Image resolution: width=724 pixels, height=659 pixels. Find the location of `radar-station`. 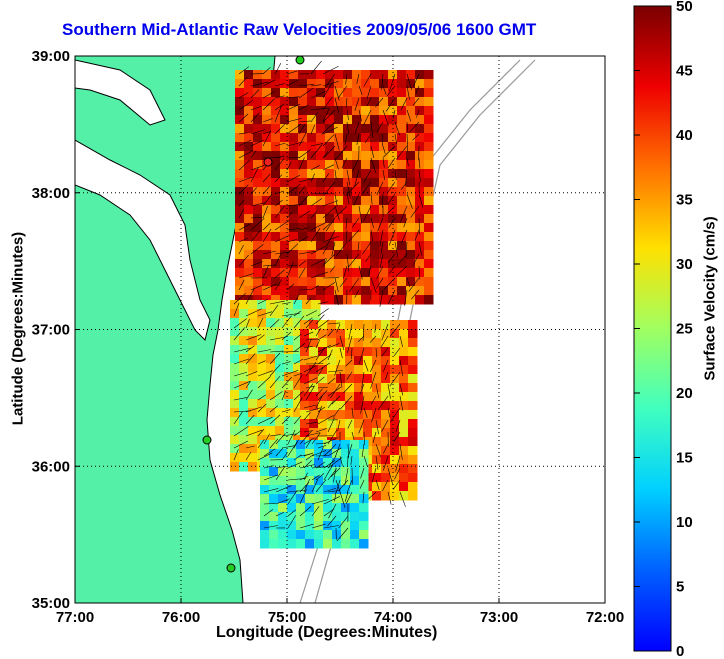

radar-station is located at coordinates (300, 60).